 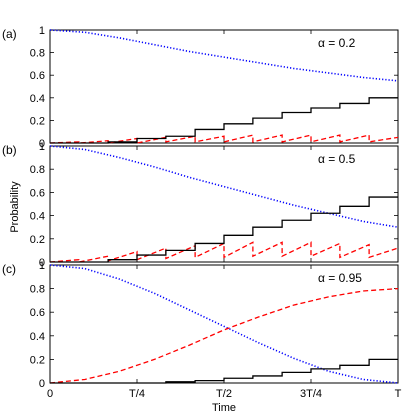 I want to click on panel-label: (a), so click(x=9, y=34).